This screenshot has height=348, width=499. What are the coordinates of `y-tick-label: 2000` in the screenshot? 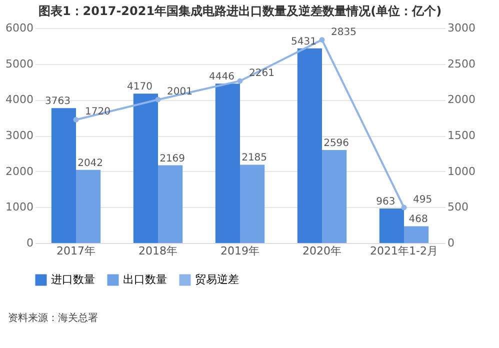 It's located at (20, 171).